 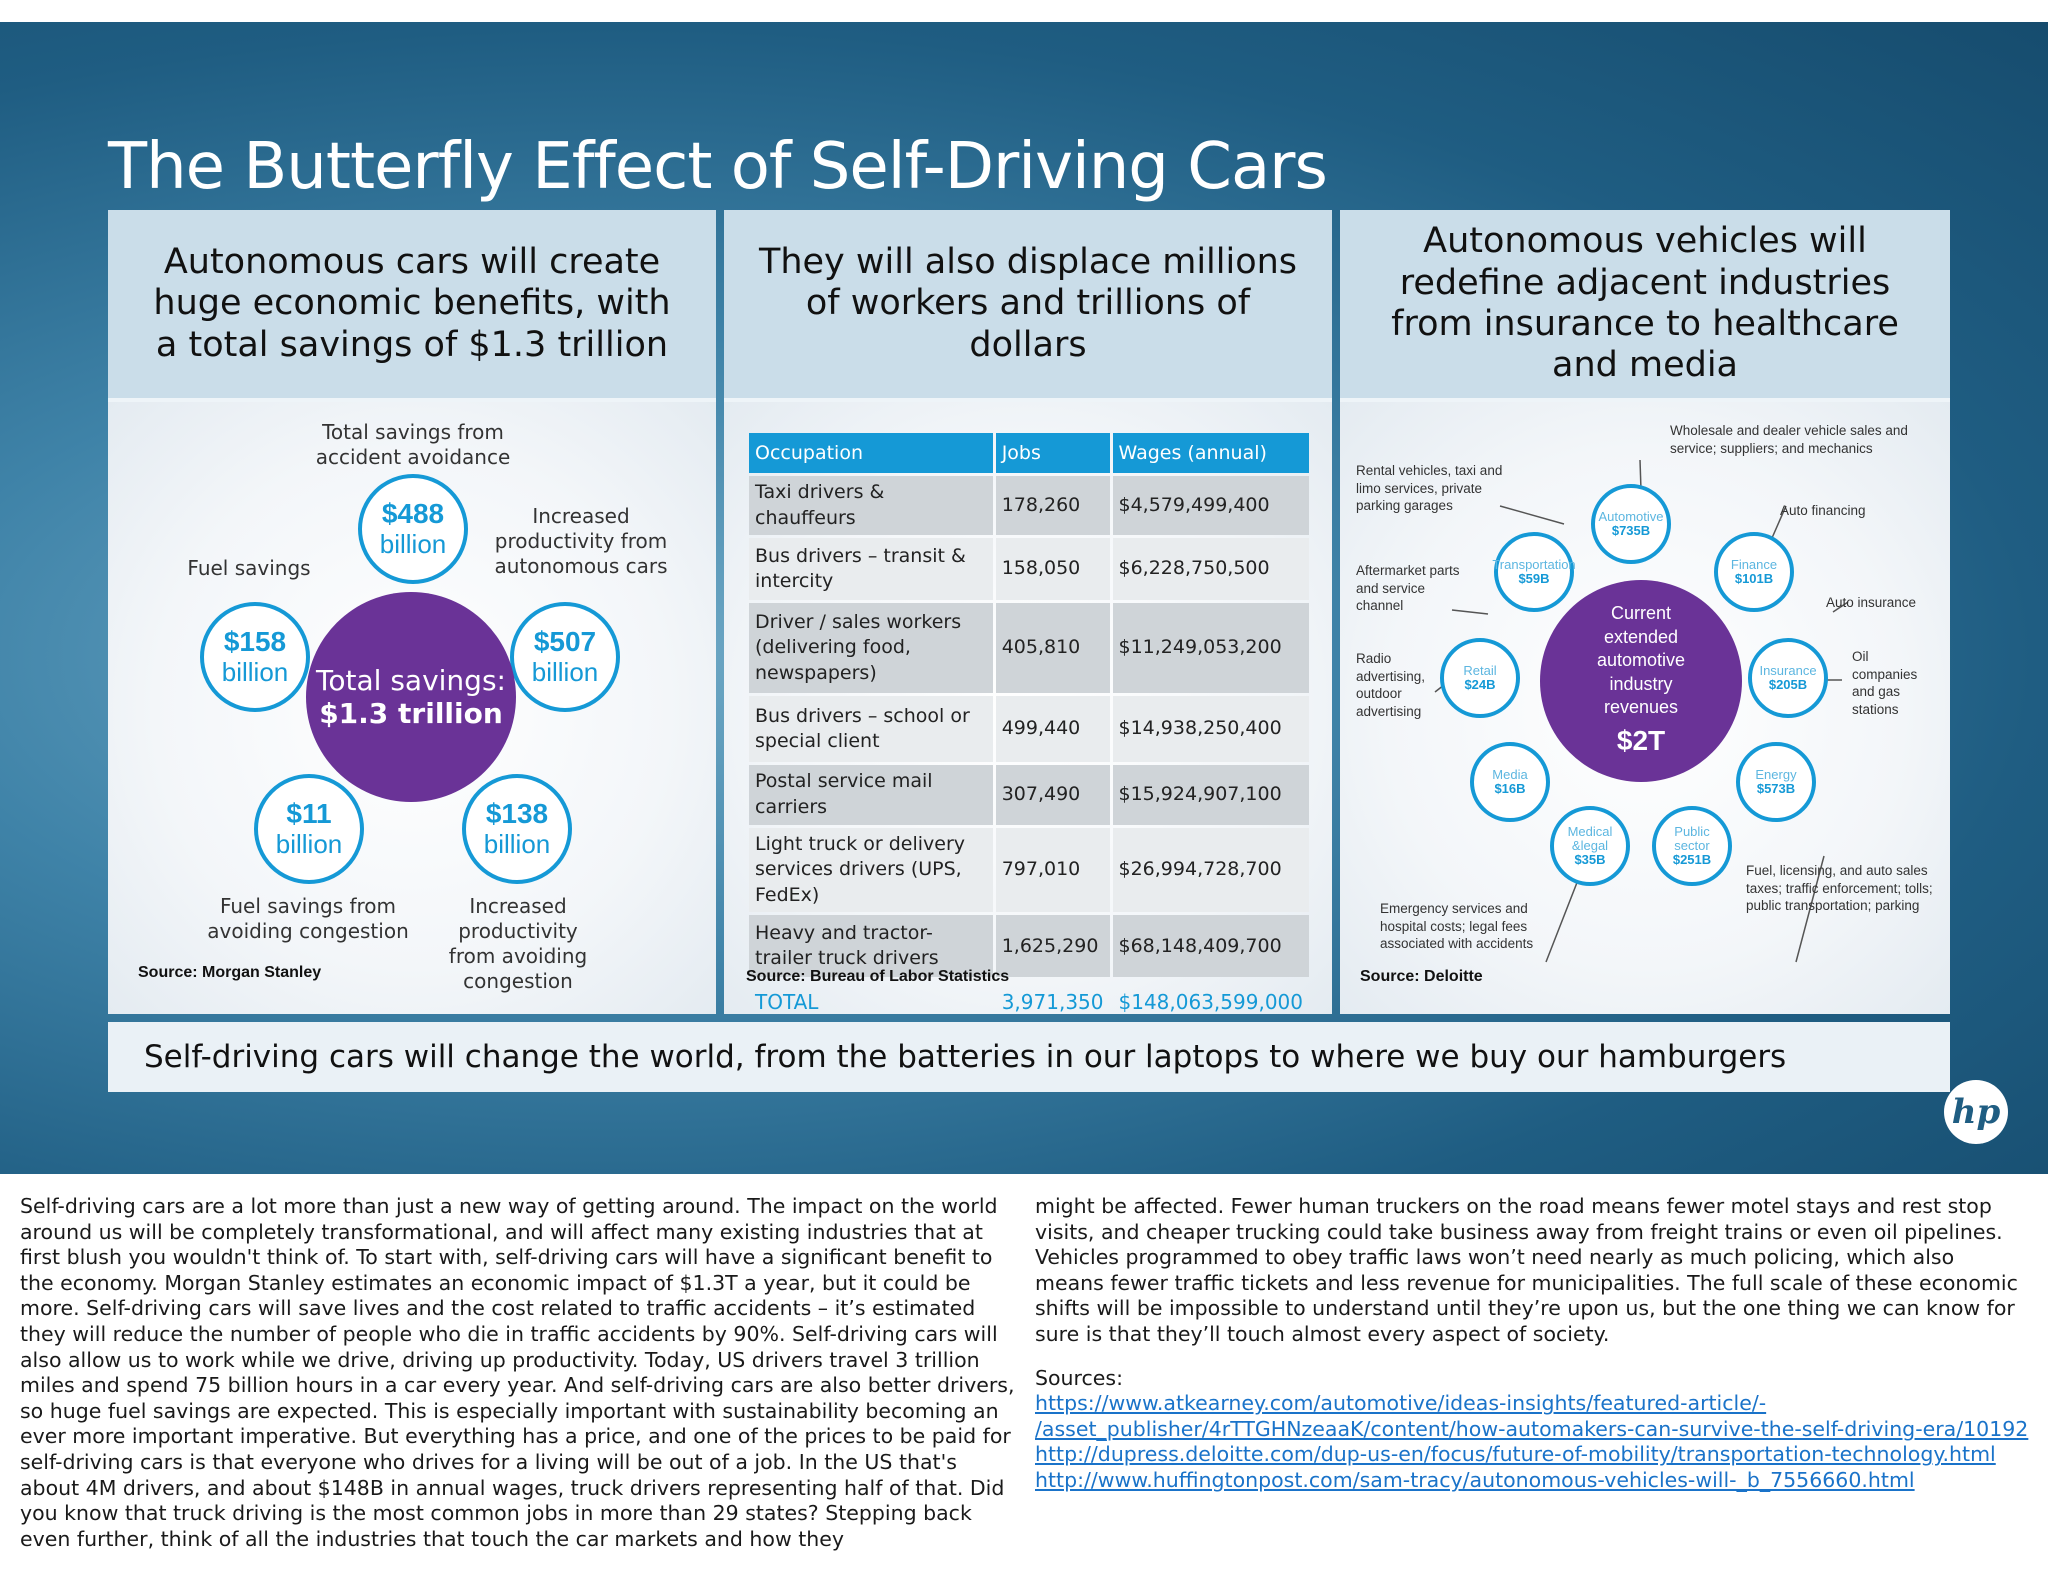 What do you see at coordinates (1776, 788) in the screenshot?
I see `node-value: $573B` at bounding box center [1776, 788].